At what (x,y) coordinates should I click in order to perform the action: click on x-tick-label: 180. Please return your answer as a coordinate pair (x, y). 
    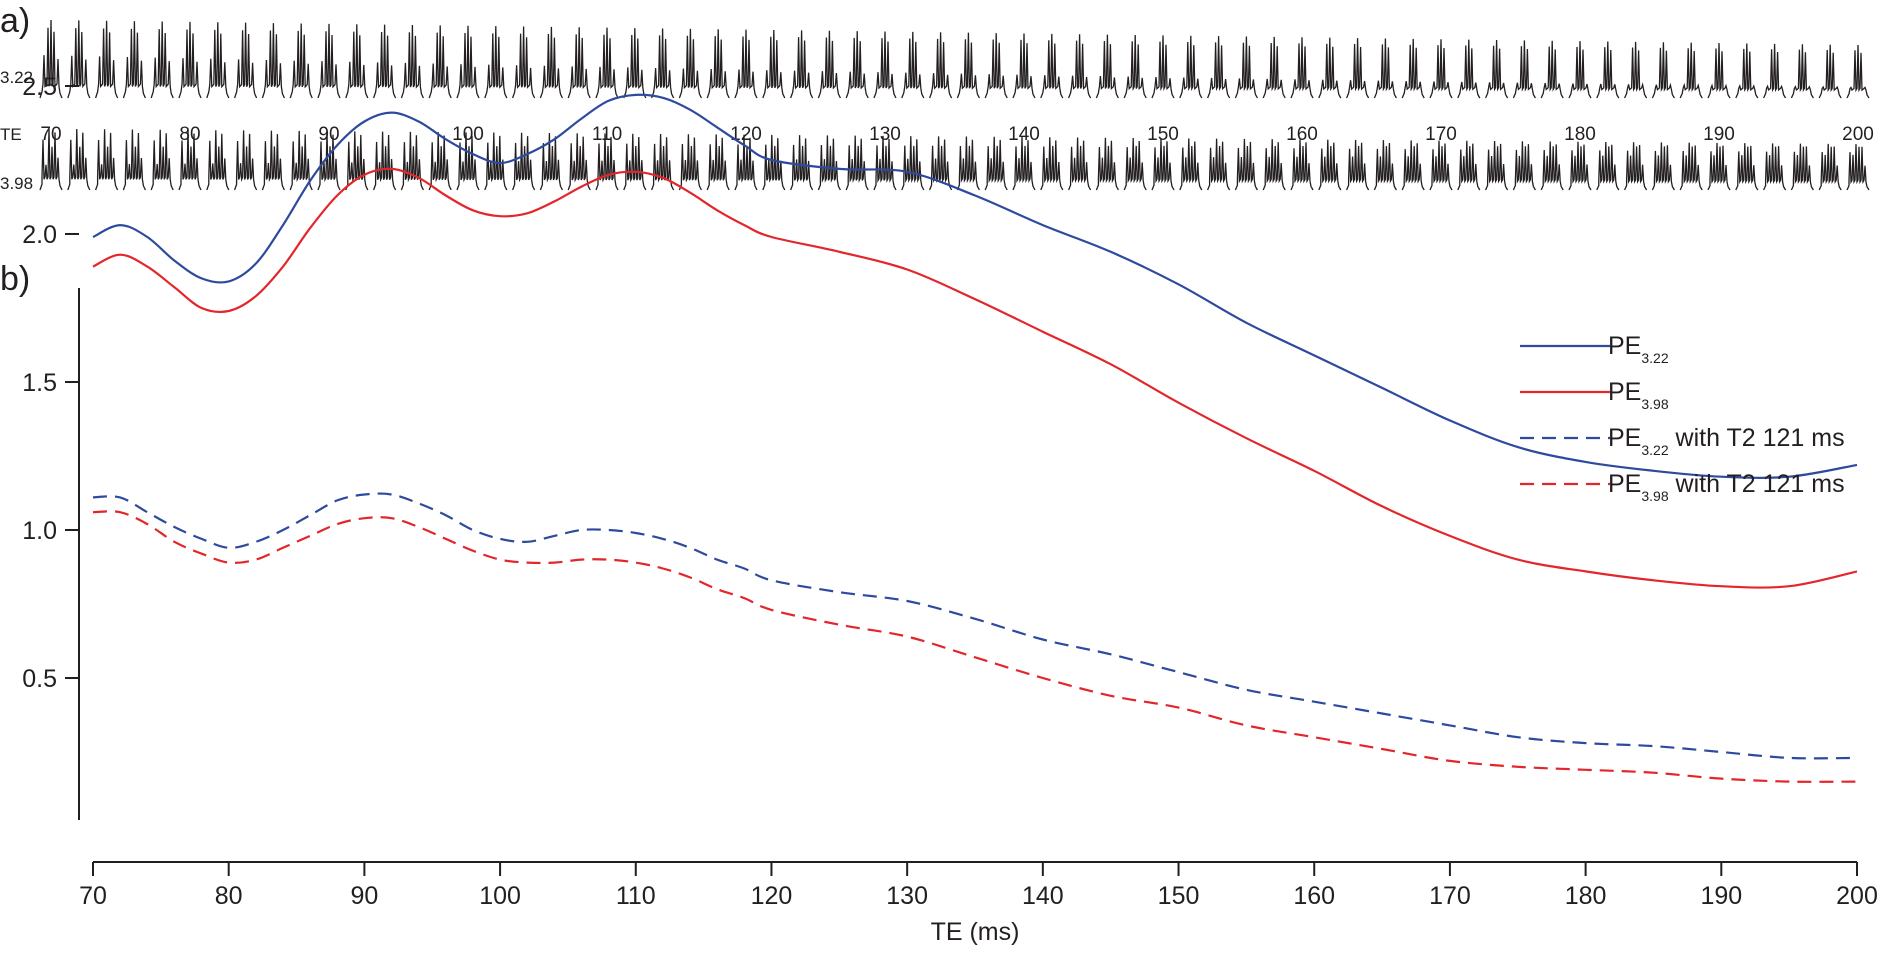
    Looking at the image, I should click on (1586, 896).